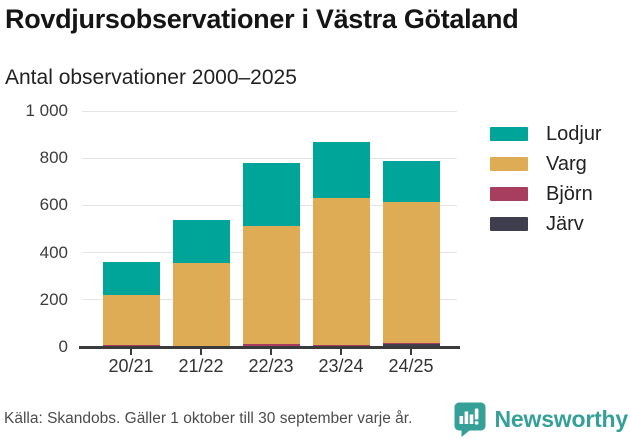 Image resolution: width=631 pixels, height=439 pixels. Describe the element at coordinates (131, 366) in the screenshot. I see `x-tick-label-20-21: 20/21` at that location.